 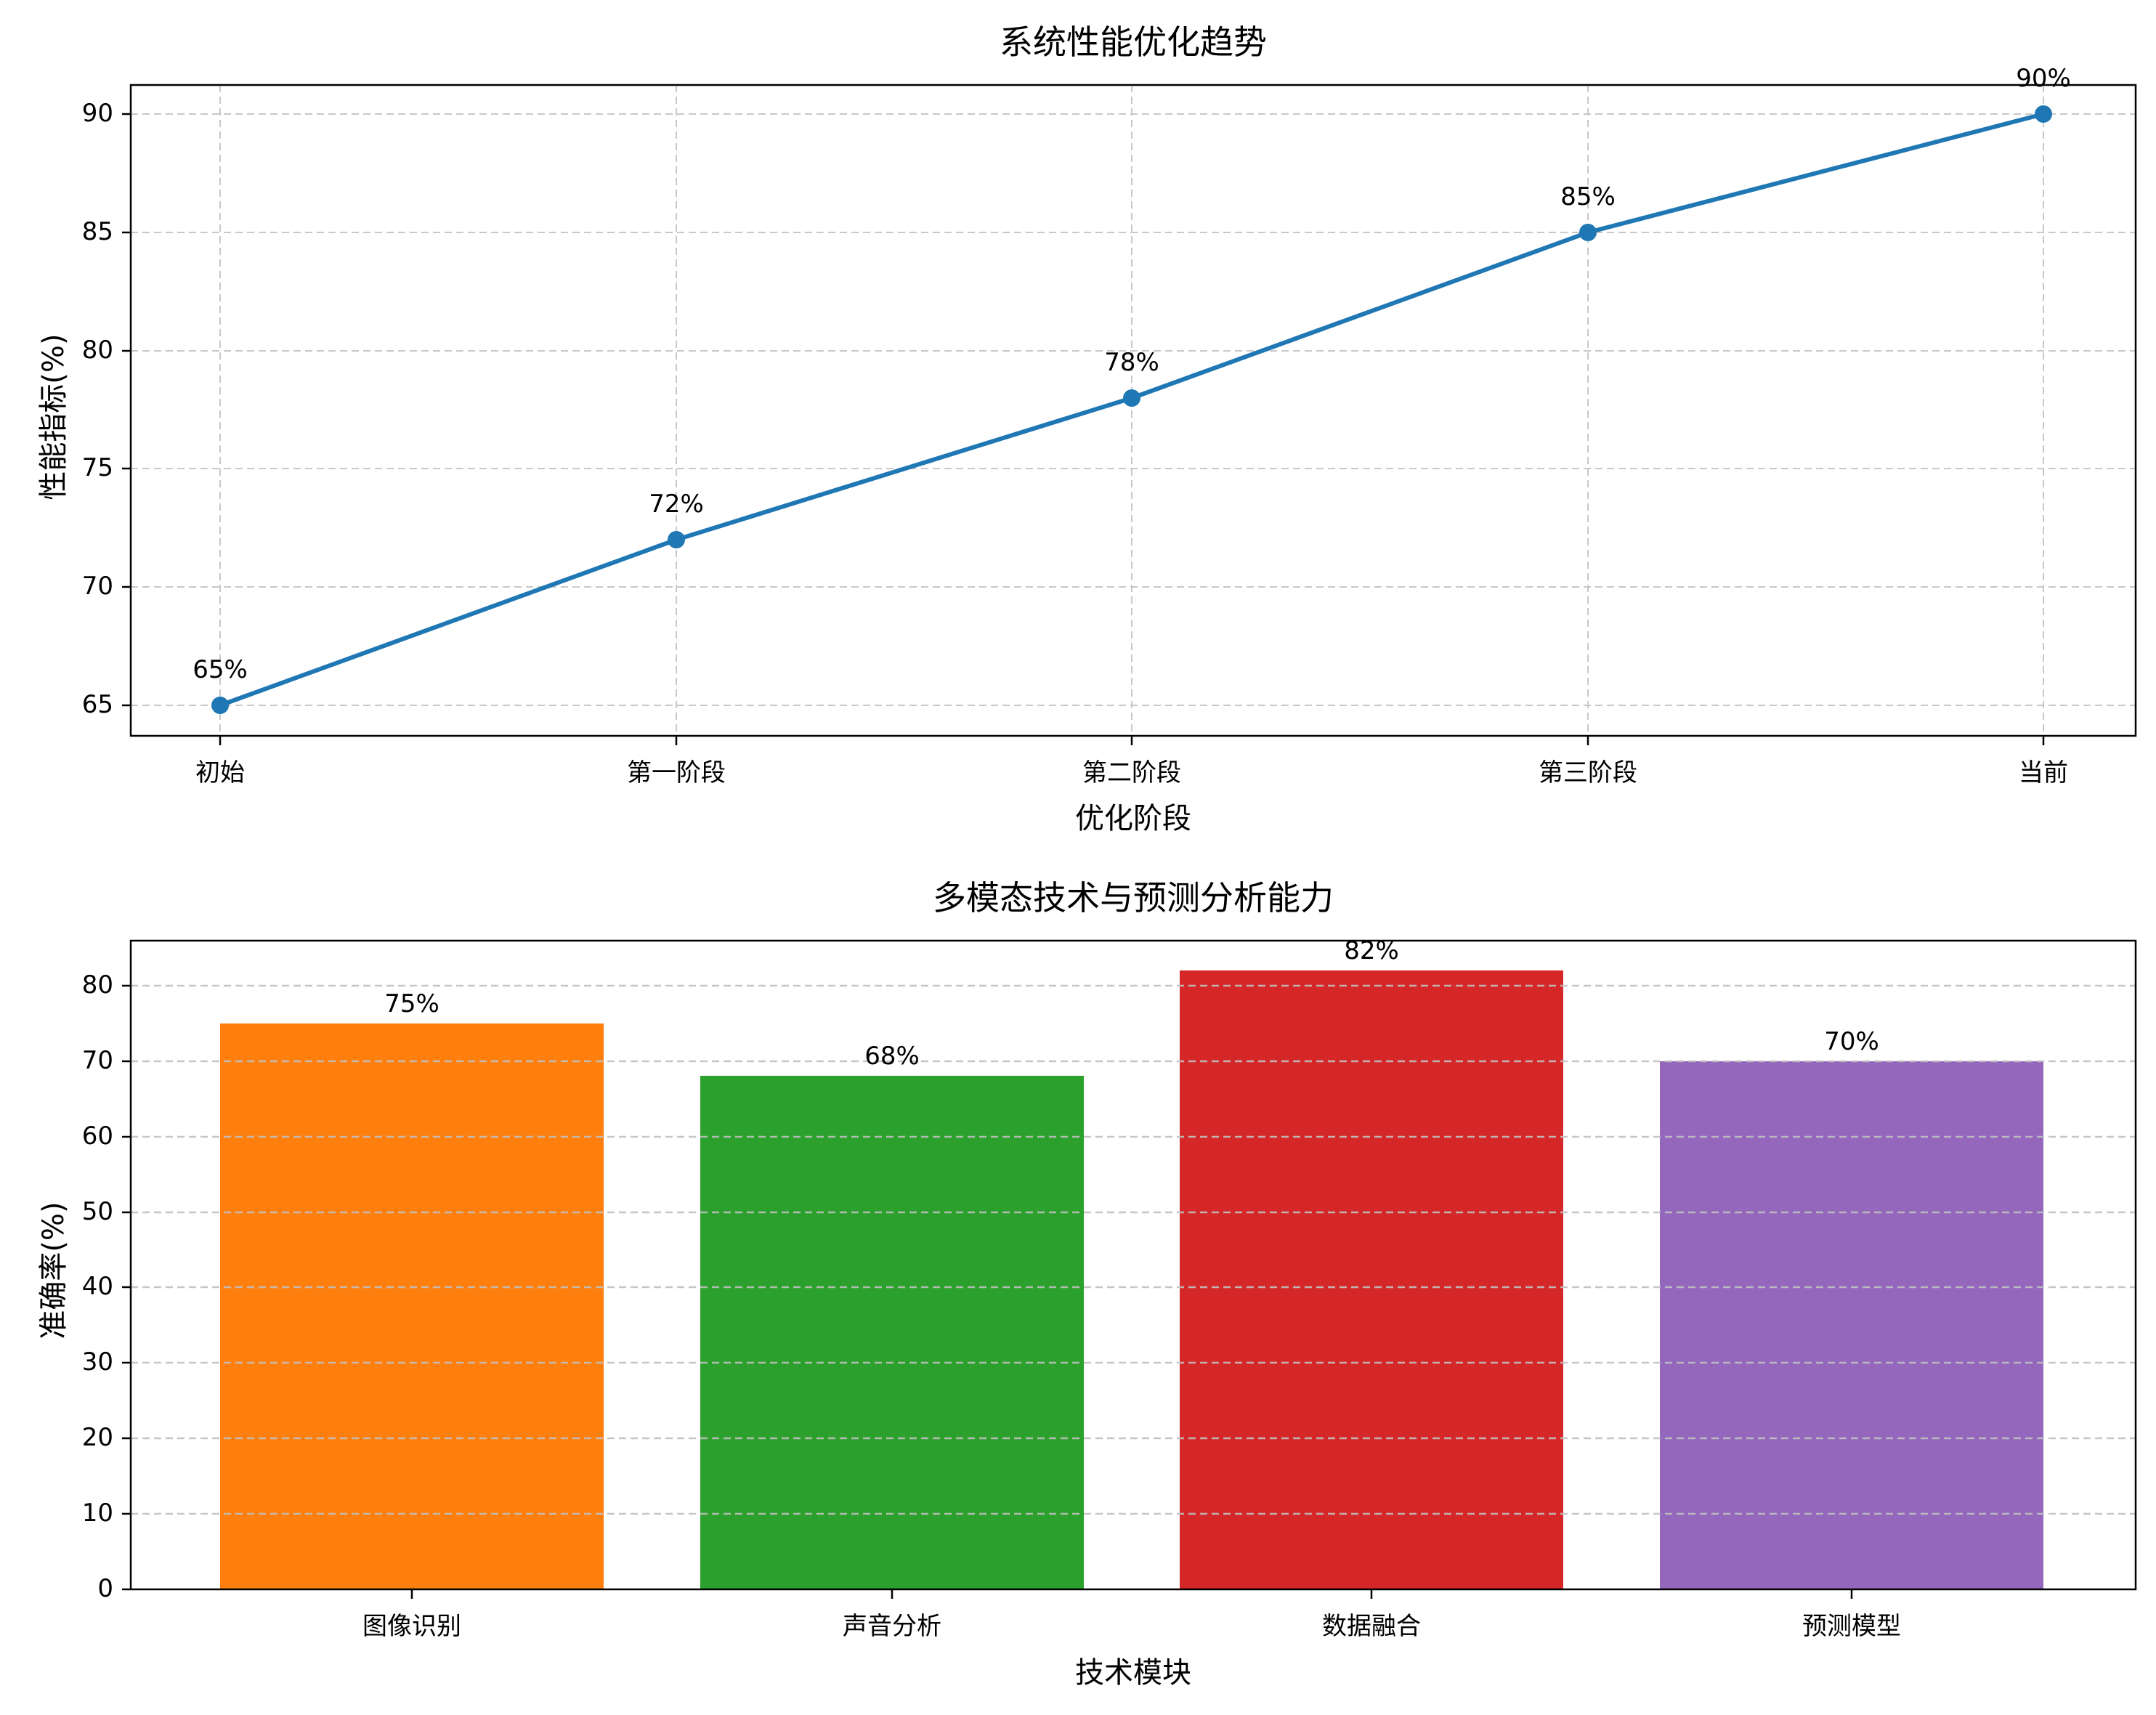 What do you see at coordinates (97, 1136) in the screenshot?
I see `bottom-ytick: 60` at bounding box center [97, 1136].